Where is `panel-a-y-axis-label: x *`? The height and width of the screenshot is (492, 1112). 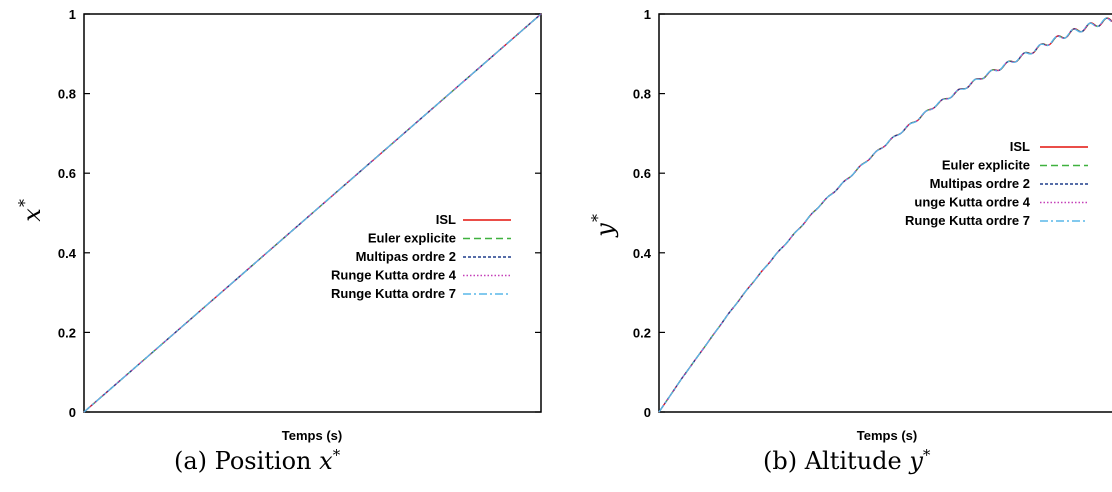
panel-a-y-axis-label: x * is located at coordinates (30, 210).